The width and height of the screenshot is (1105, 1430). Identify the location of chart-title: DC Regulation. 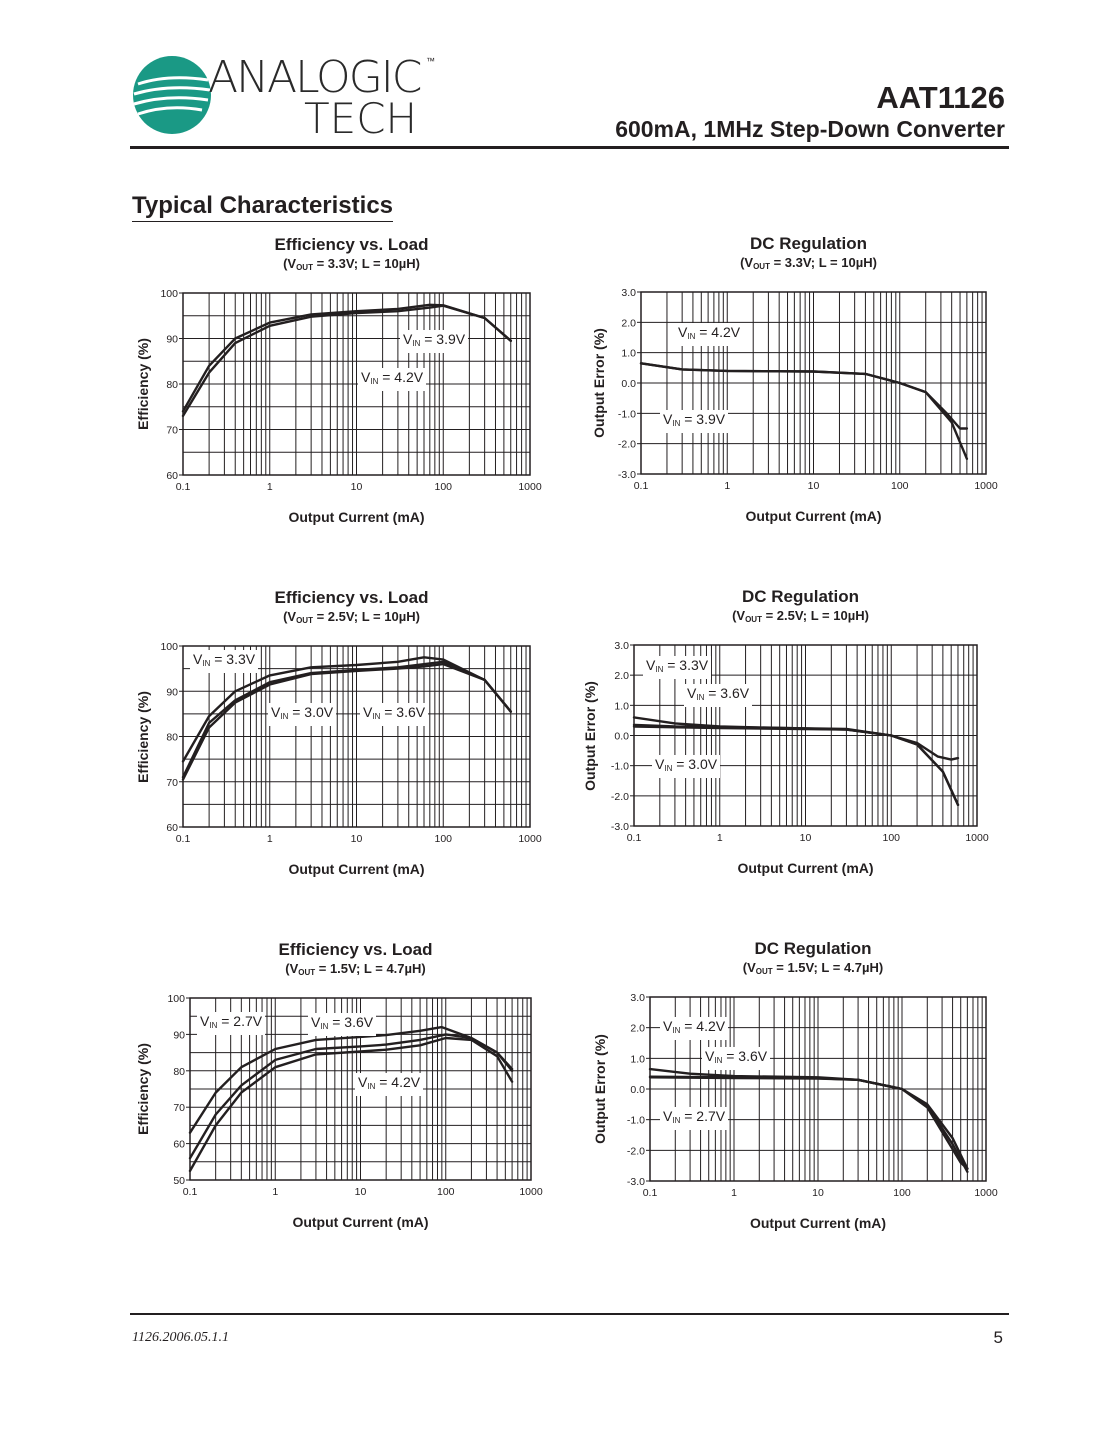
(800, 596).